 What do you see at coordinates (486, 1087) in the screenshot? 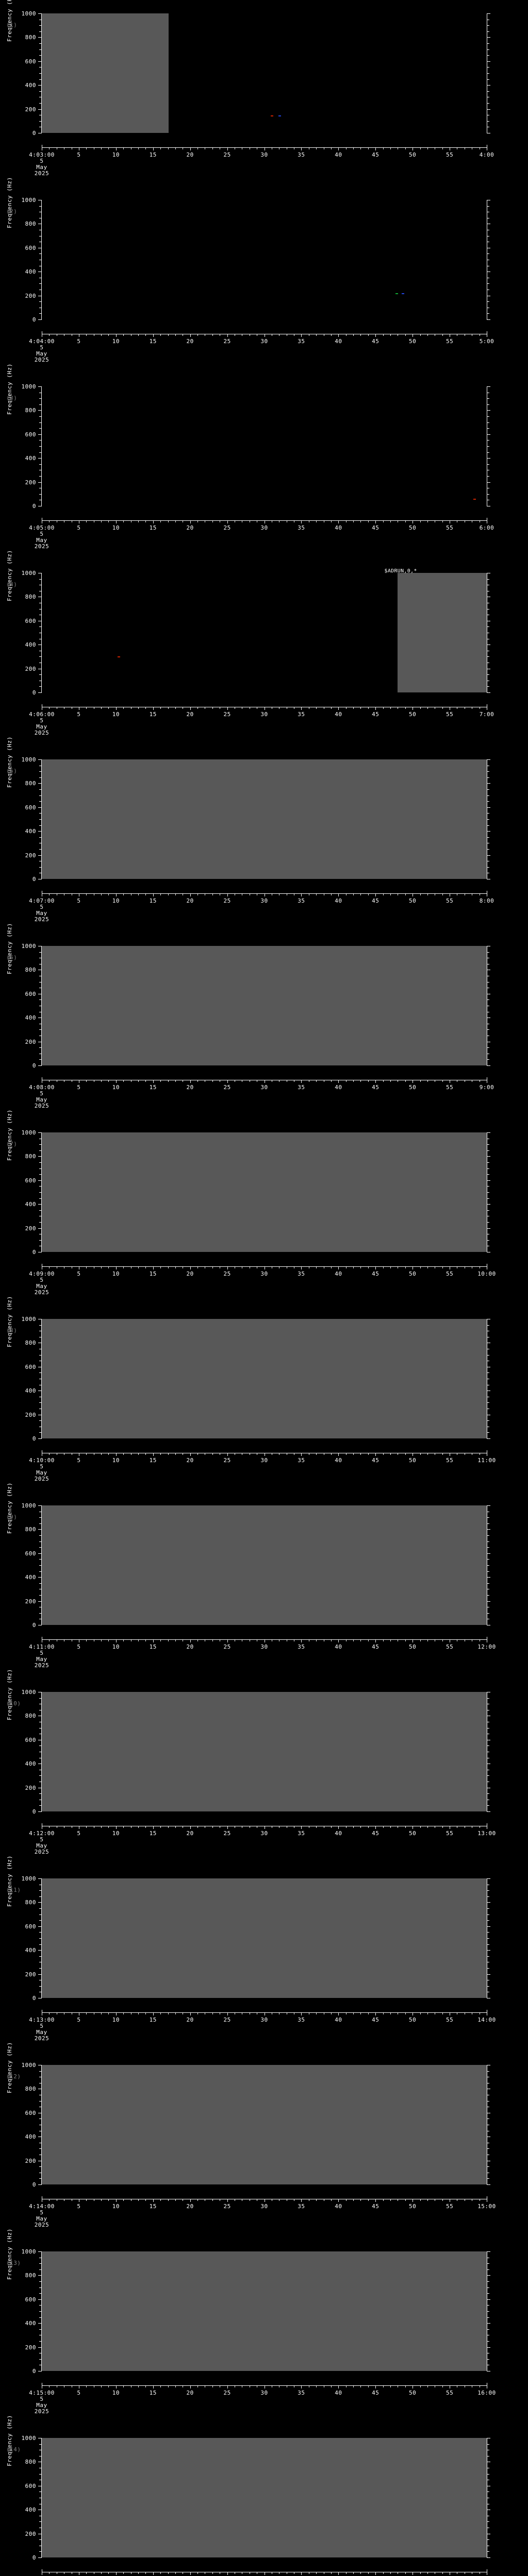
I see `x-axis-end-time-label: 9:00` at bounding box center [486, 1087].